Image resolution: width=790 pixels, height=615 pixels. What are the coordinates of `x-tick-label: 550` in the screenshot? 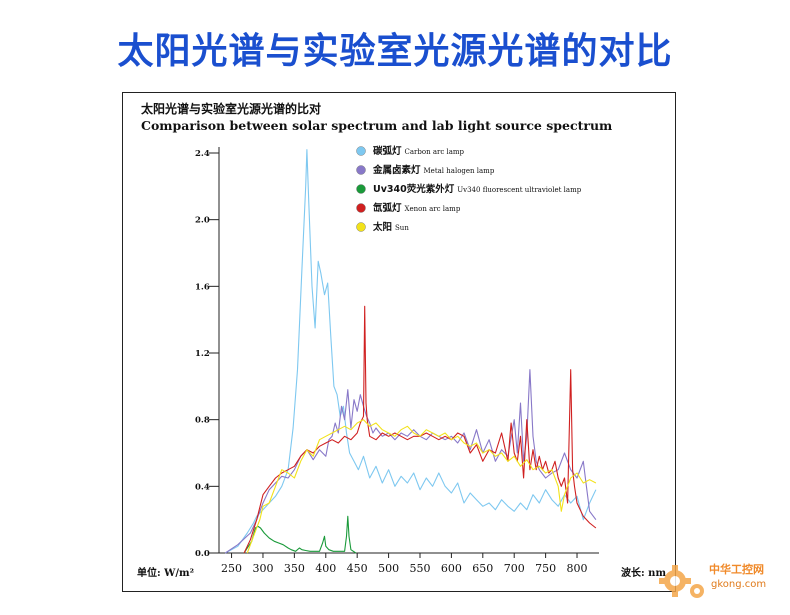 It's located at (419, 568).